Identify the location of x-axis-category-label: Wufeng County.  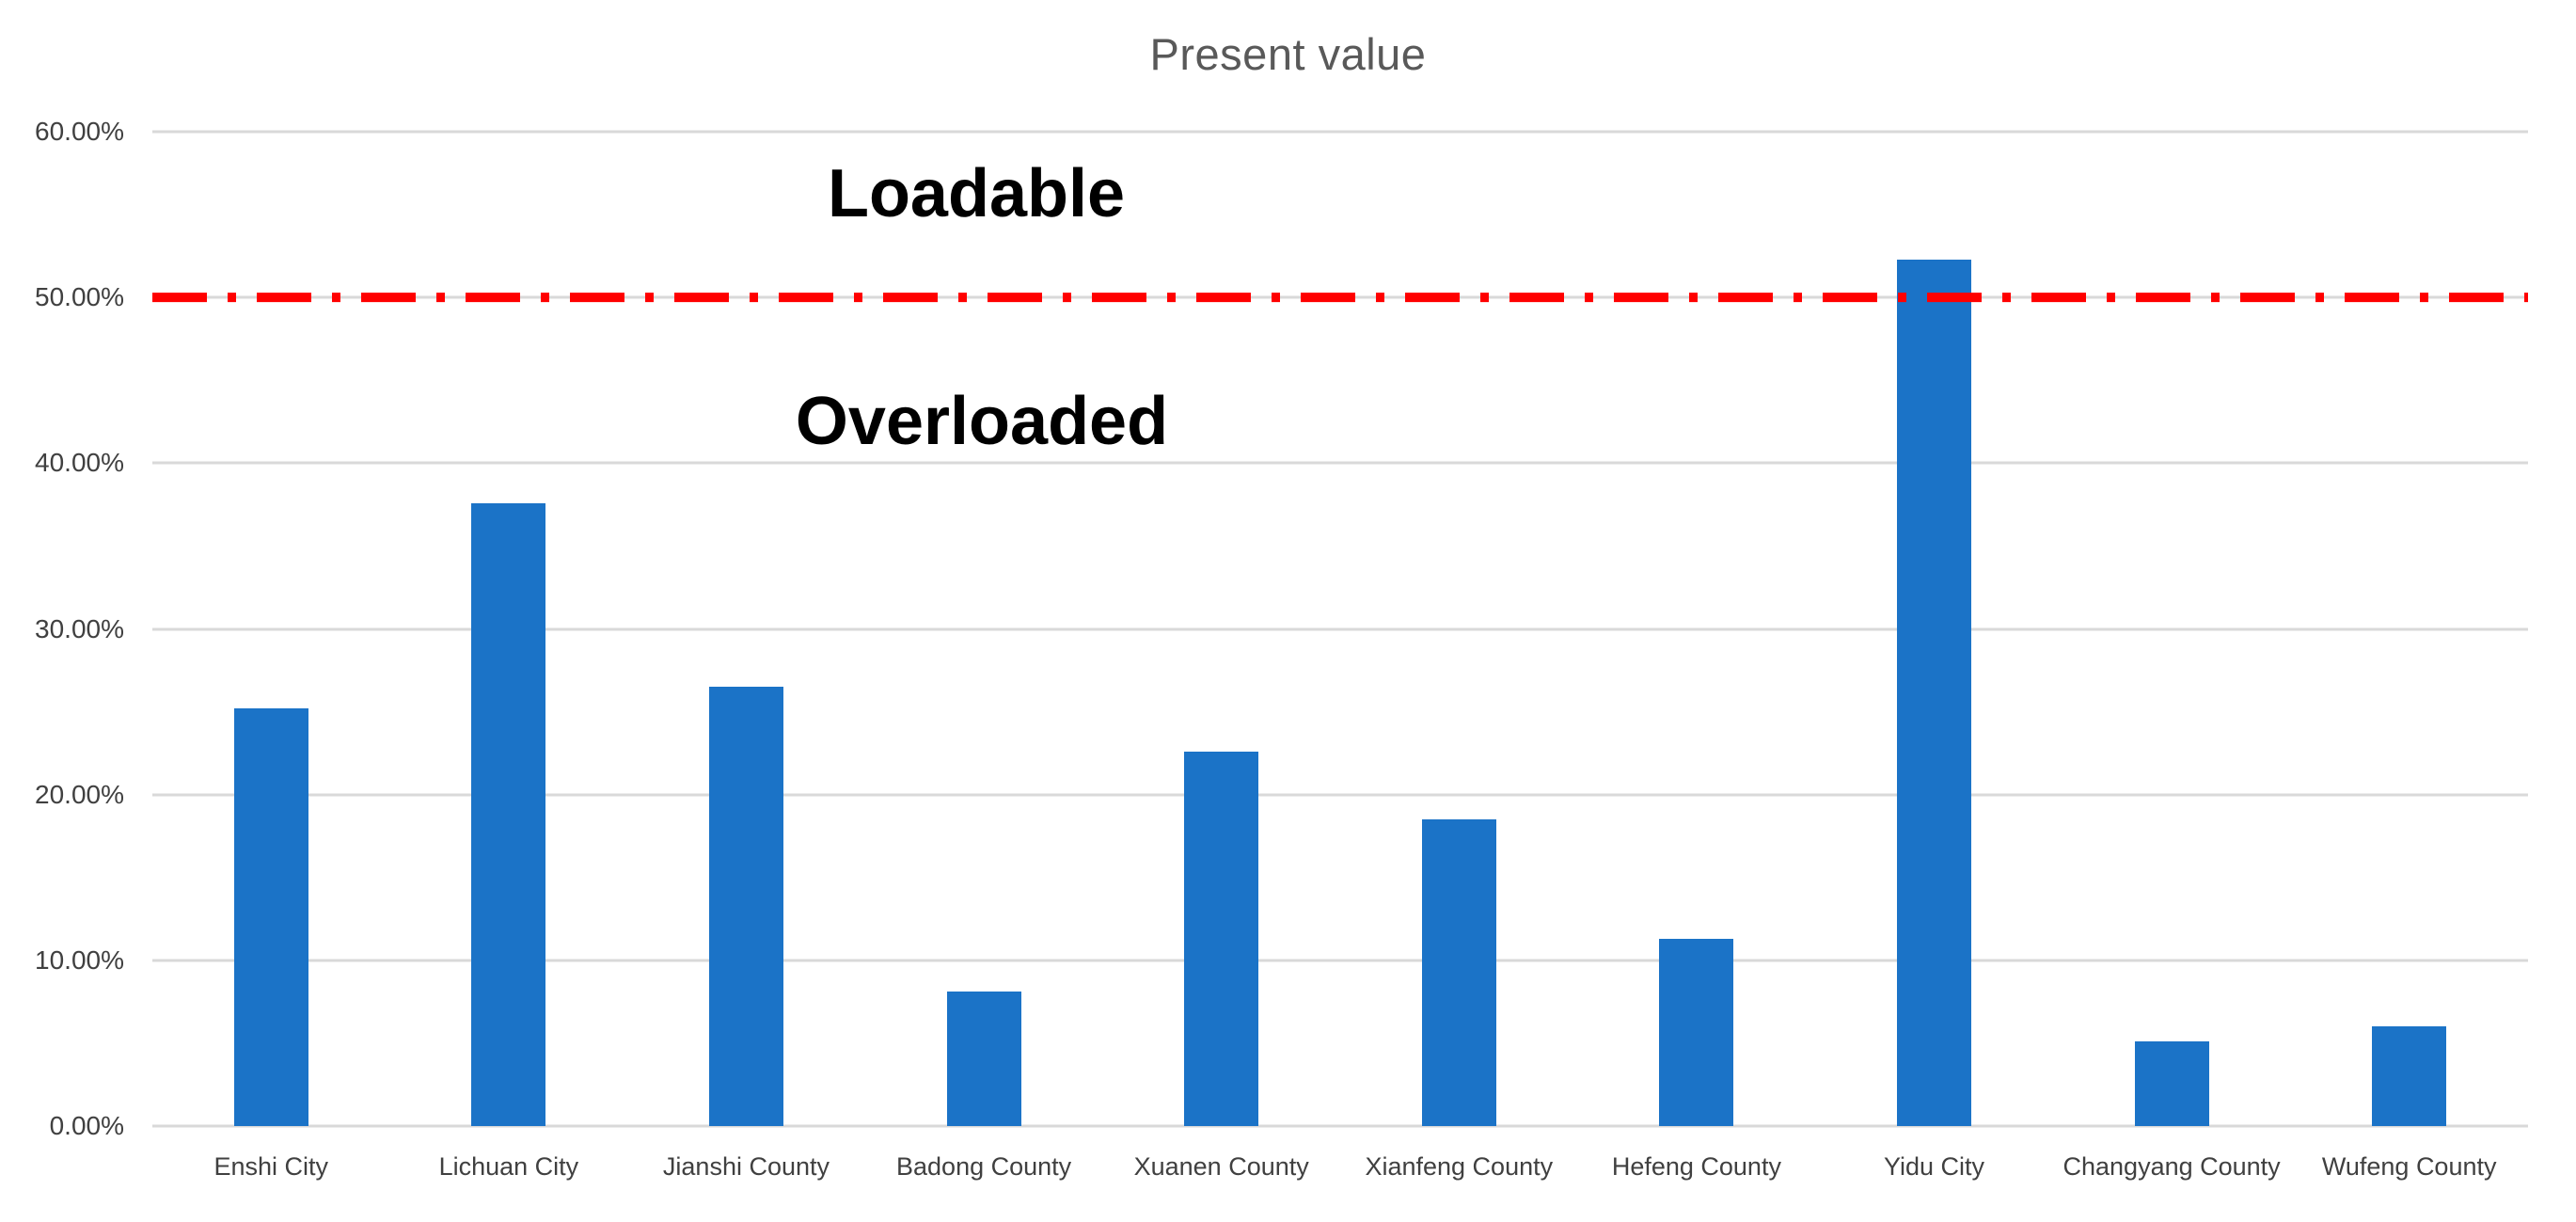
(2409, 1166).